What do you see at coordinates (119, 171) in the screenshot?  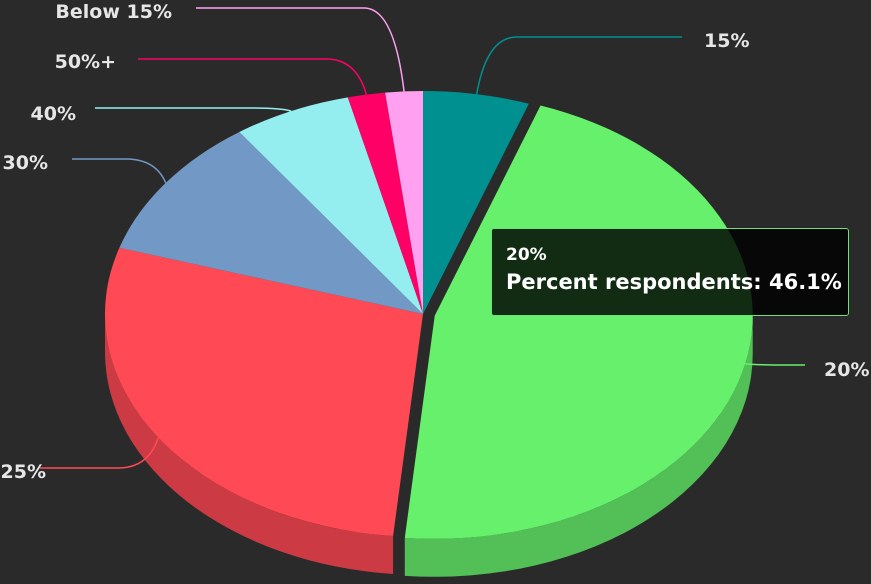 I see `connector-30-` at bounding box center [119, 171].